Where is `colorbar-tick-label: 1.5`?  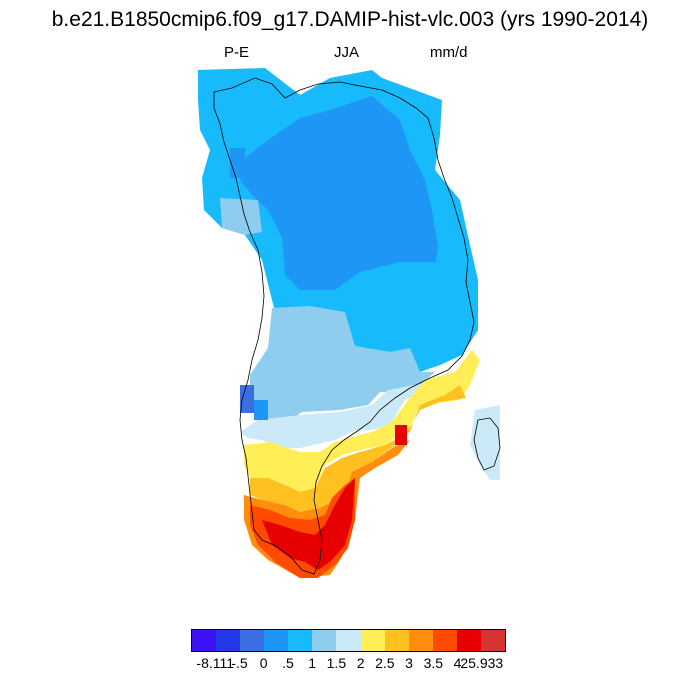 colorbar-tick-label: 1.5 is located at coordinates (336, 663).